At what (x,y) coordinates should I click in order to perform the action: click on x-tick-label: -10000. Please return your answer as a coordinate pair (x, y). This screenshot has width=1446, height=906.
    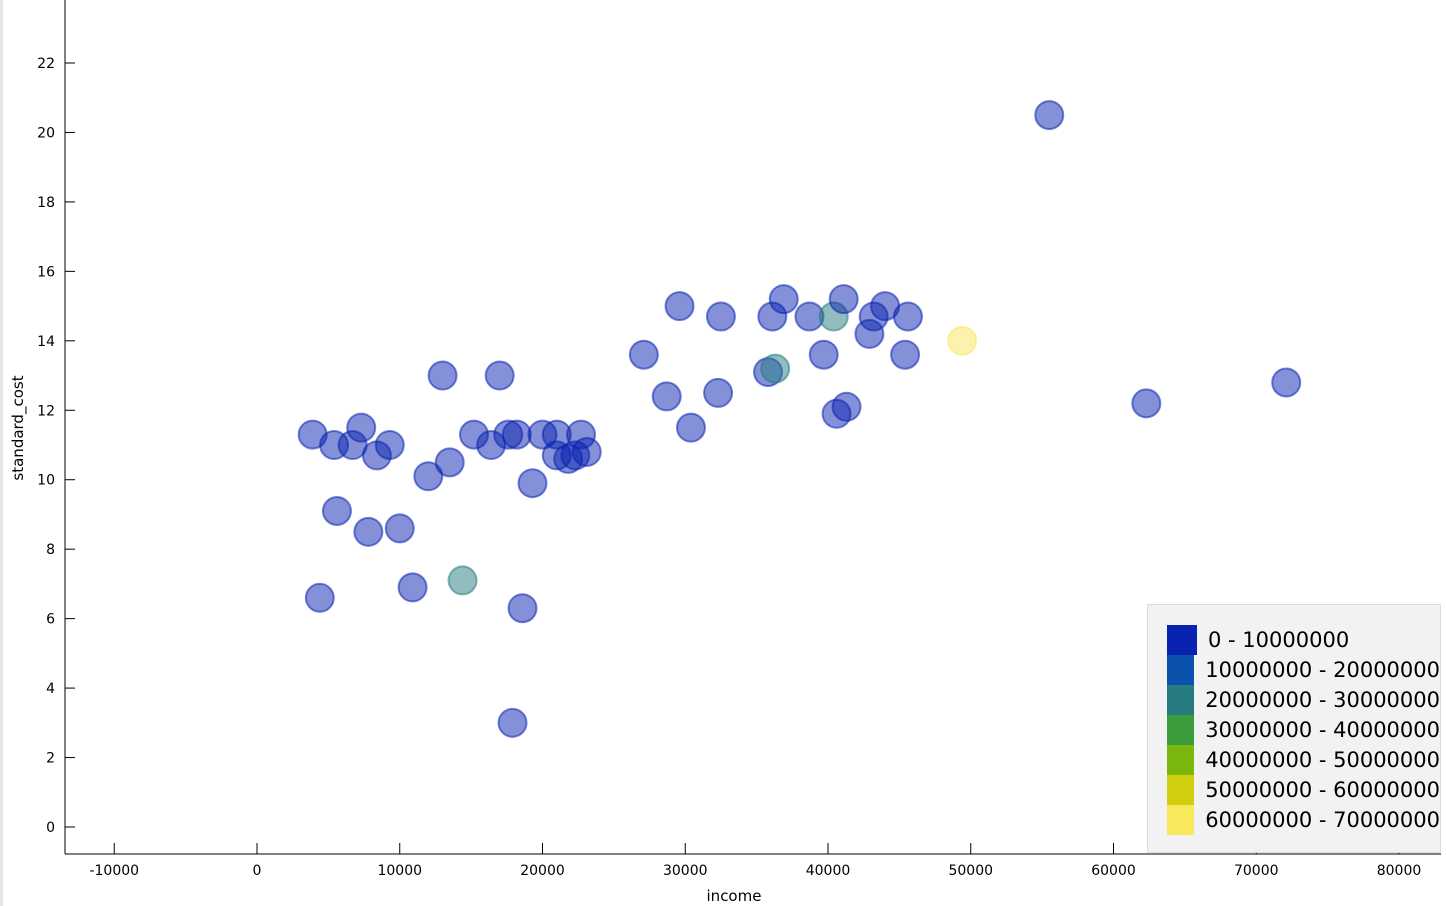
    Looking at the image, I should click on (114, 871).